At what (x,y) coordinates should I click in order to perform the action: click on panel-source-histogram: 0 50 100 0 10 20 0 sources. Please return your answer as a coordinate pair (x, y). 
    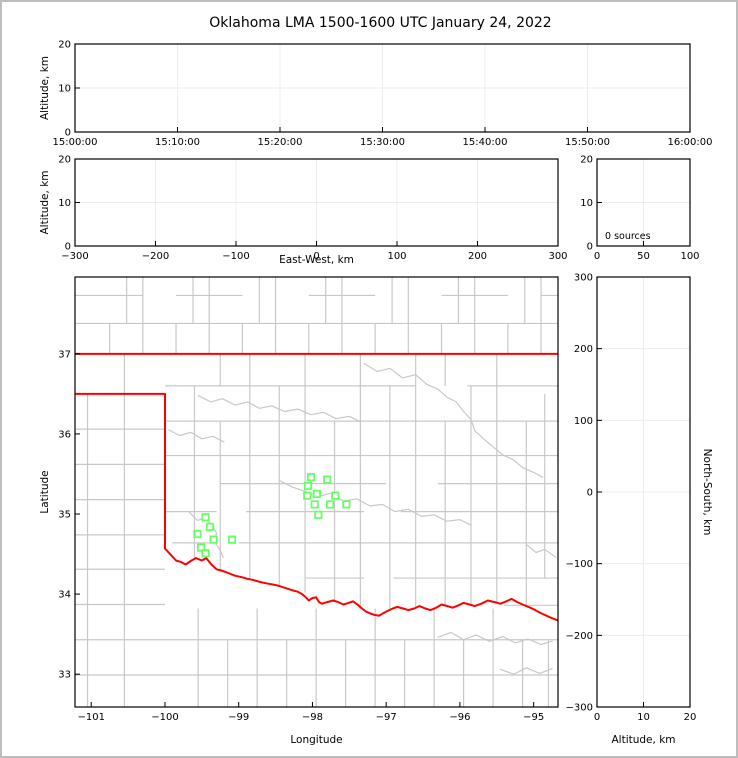
    Looking at the image, I should click on (639, 209).